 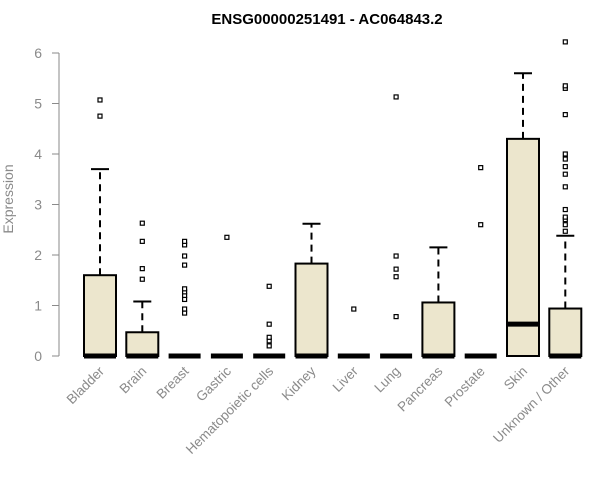 I want to click on box-brain, so click(x=142, y=289).